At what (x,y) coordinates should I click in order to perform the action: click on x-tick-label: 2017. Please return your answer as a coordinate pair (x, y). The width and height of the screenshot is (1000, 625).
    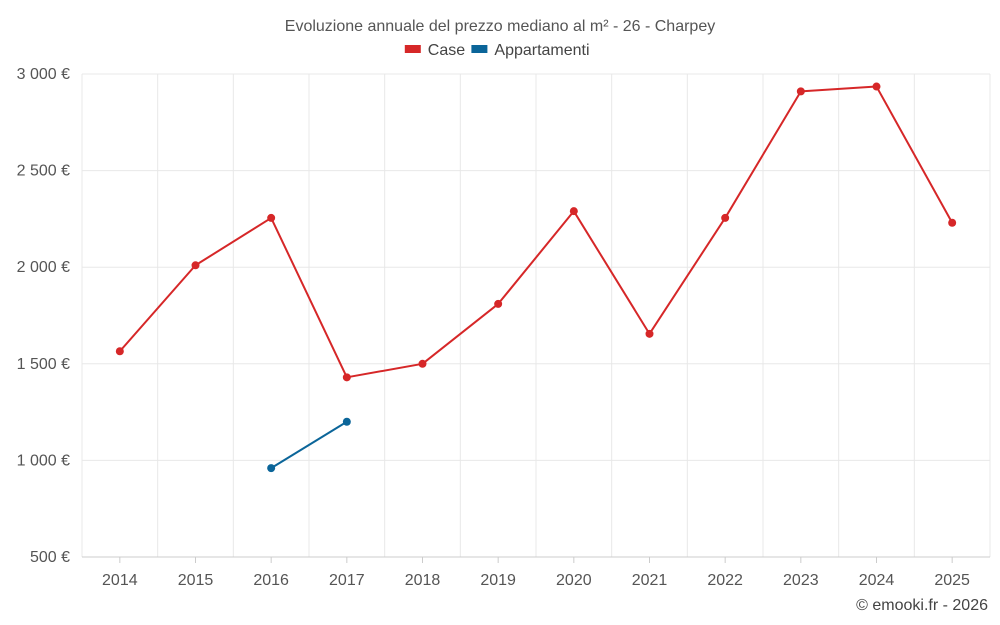
    Looking at the image, I should click on (347, 580).